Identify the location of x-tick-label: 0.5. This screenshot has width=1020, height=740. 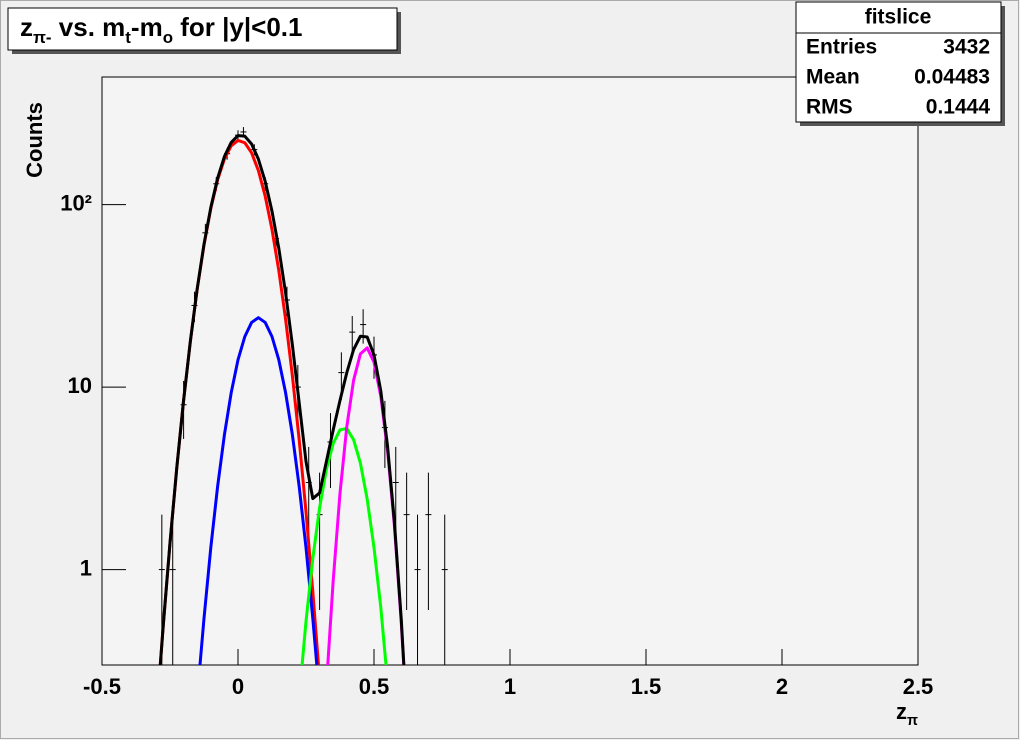
(374, 686).